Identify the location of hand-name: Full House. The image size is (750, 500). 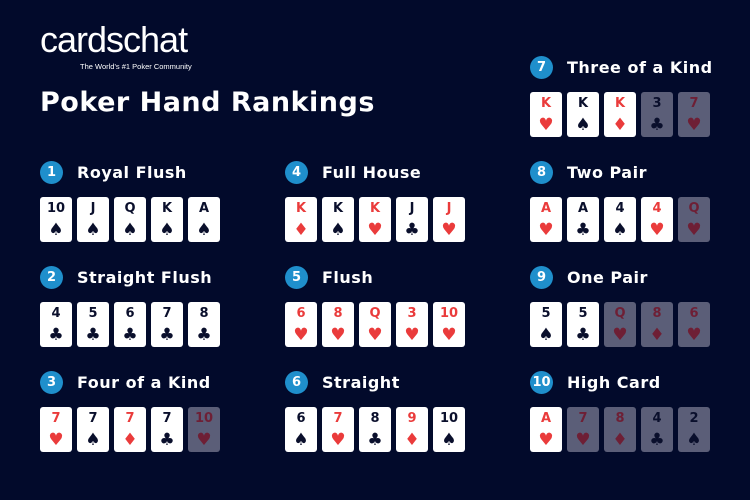
(372, 172).